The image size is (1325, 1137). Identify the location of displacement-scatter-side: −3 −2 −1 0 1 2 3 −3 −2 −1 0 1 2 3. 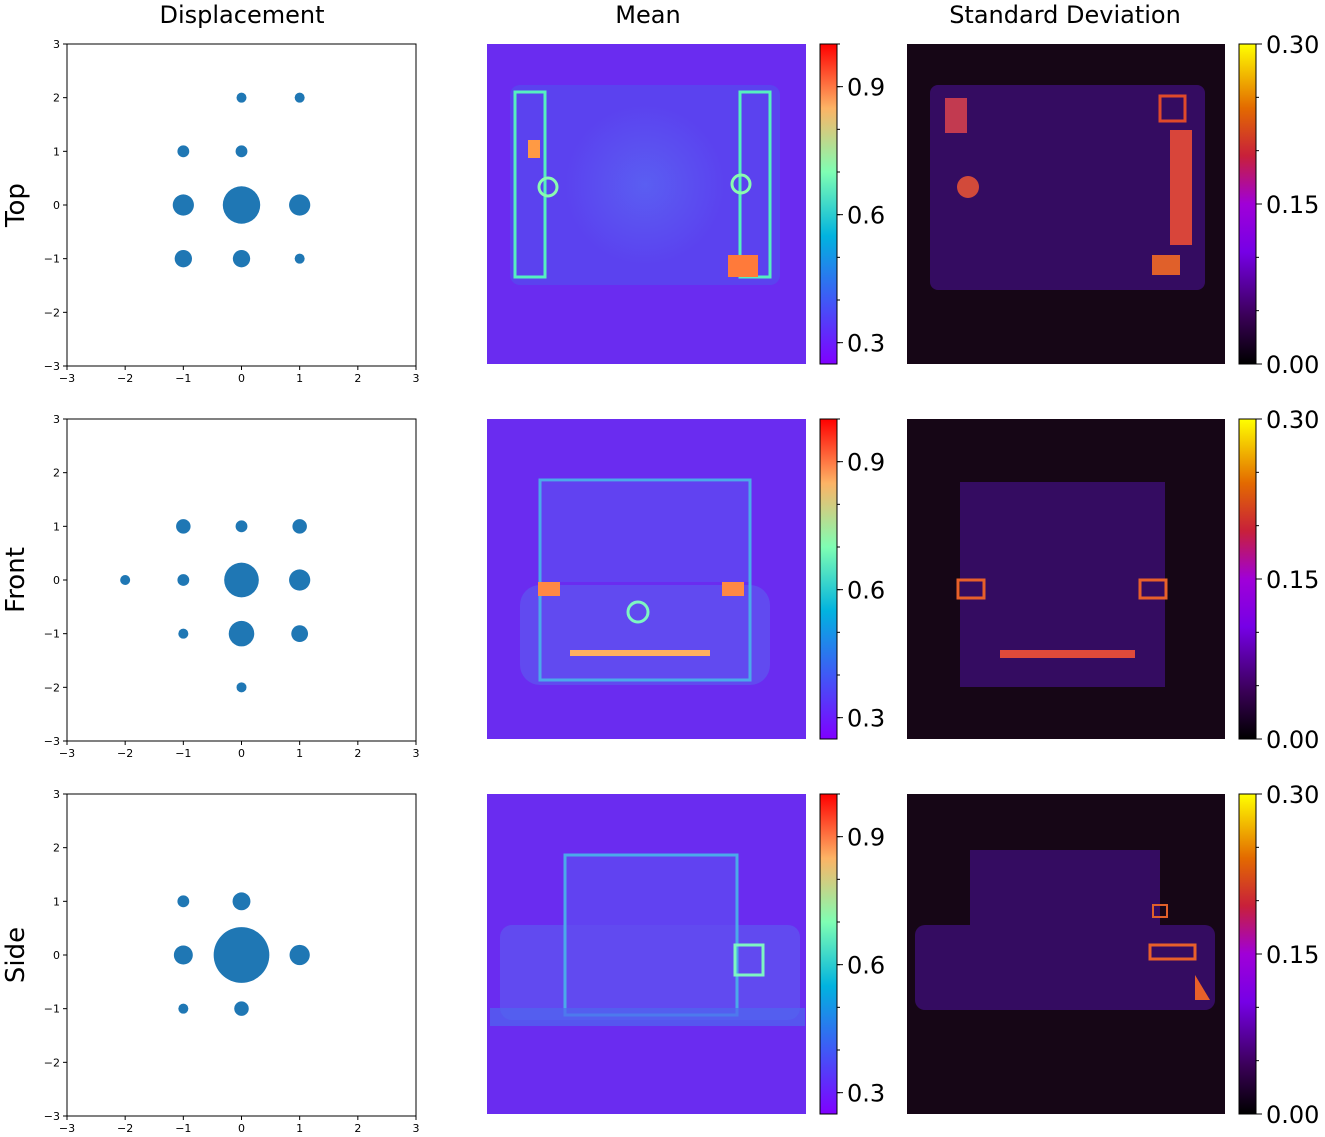
(232, 961).